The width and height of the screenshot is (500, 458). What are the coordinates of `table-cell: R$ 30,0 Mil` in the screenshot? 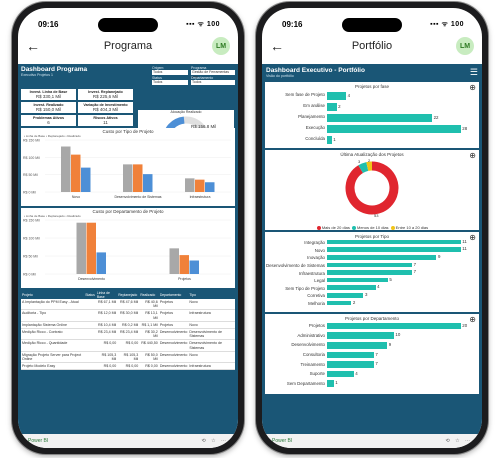 It's located at (128, 315).